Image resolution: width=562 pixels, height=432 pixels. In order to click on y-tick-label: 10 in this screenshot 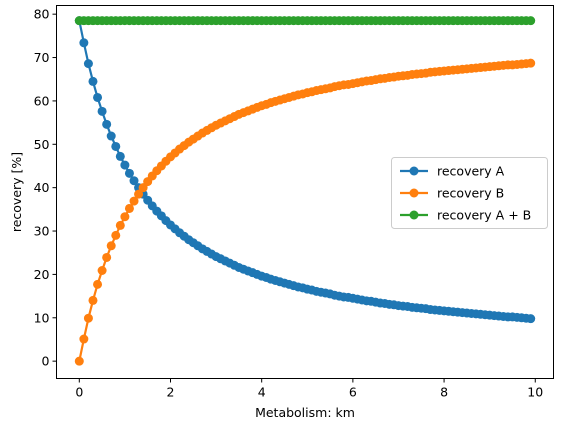, I will do `click(42, 317)`.